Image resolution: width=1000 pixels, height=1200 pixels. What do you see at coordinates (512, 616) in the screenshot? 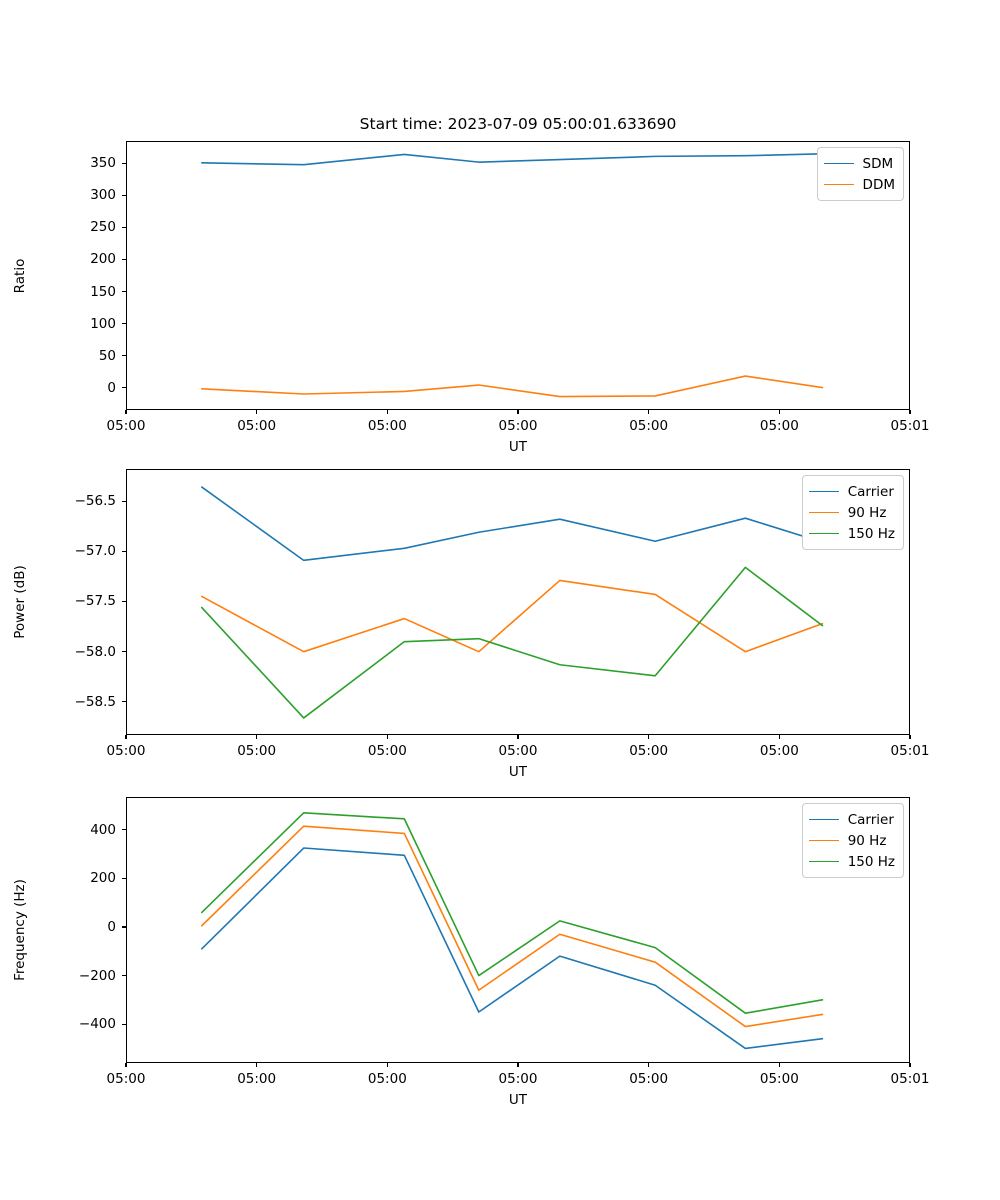
I see `power-panel-series-90-hz` at bounding box center [512, 616].